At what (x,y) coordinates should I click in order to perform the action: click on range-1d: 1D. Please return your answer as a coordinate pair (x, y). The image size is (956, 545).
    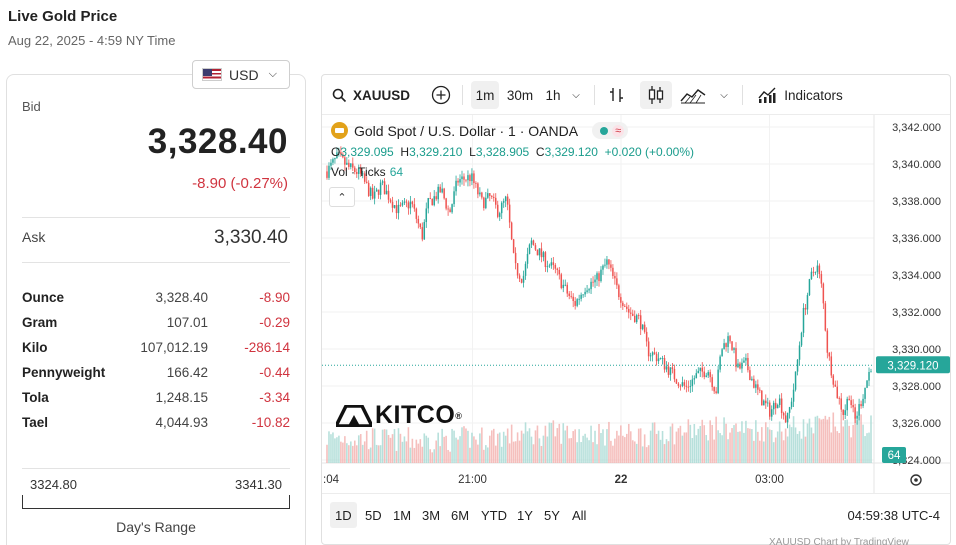
    Looking at the image, I should click on (343, 515).